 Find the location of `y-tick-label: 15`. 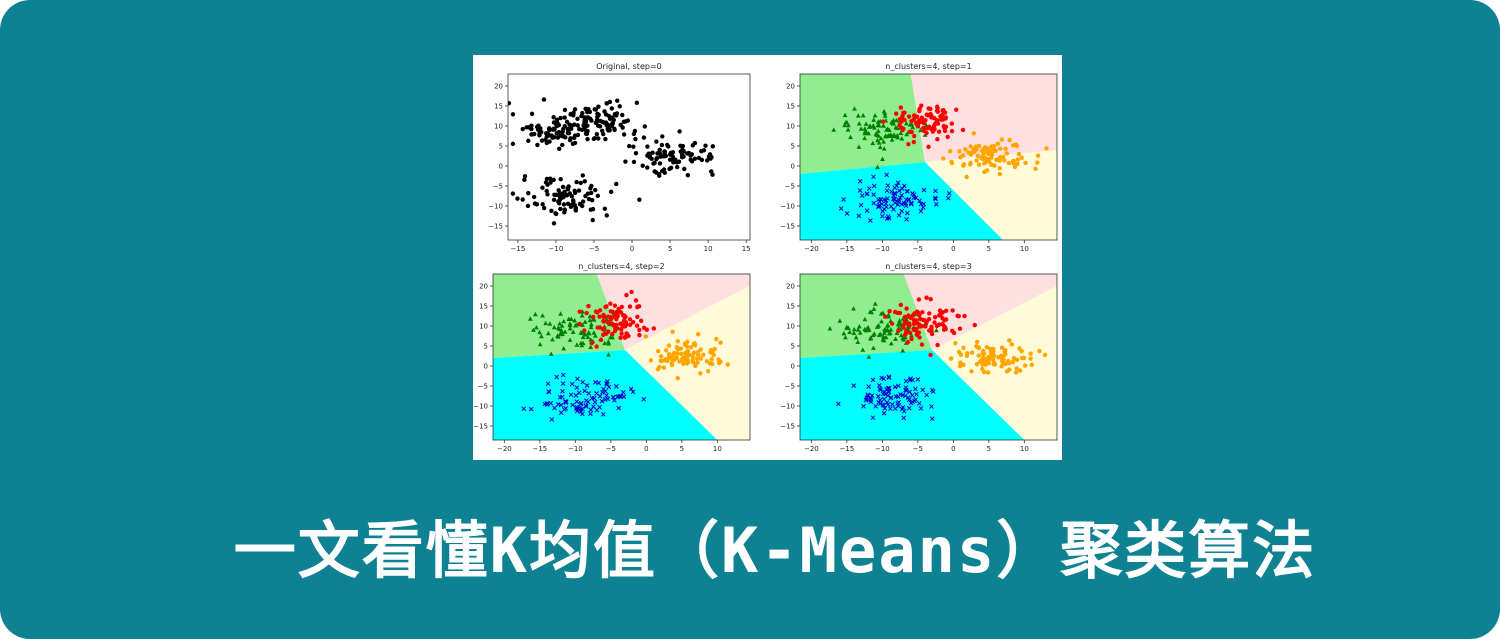

y-tick-label: 15 is located at coordinates (498, 107).